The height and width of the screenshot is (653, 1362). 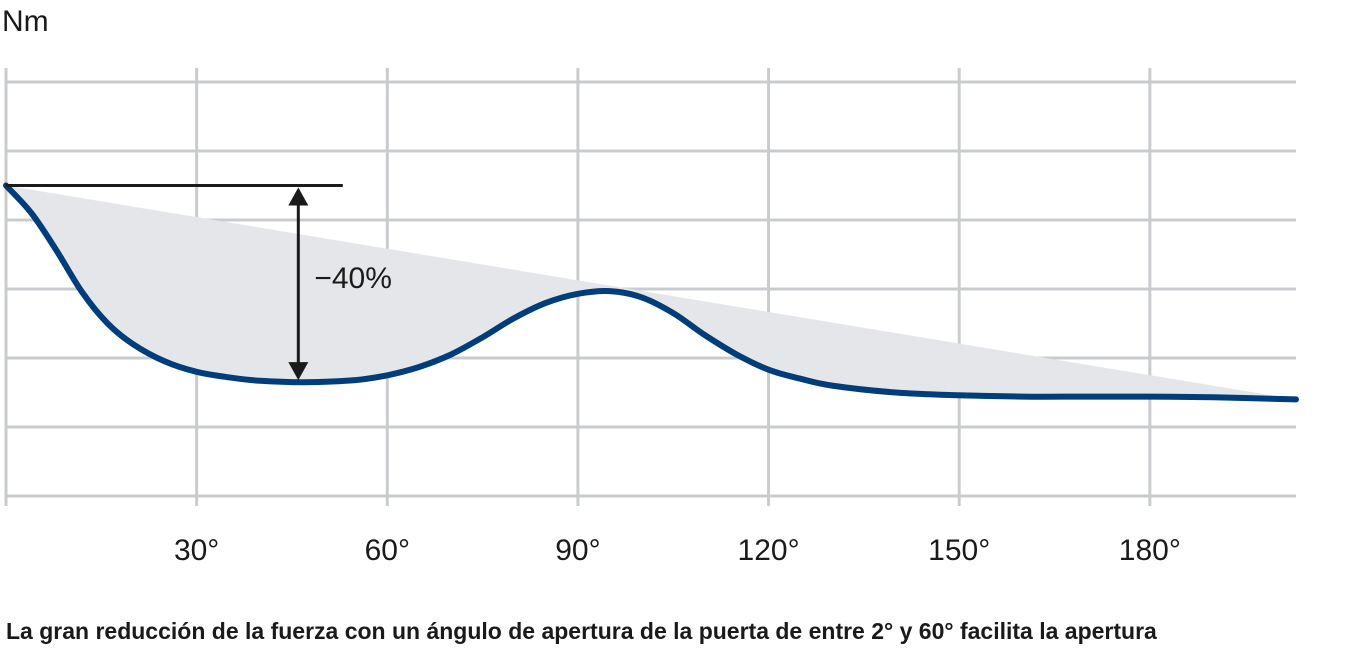 I want to click on annotation-arrowhead-down, so click(x=298, y=371).